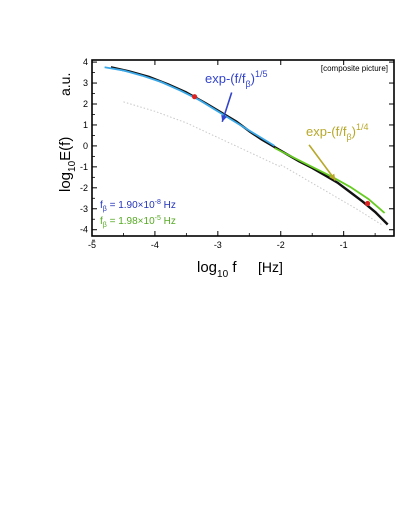  I want to click on y-tick-label: -3, so click(84, 209).